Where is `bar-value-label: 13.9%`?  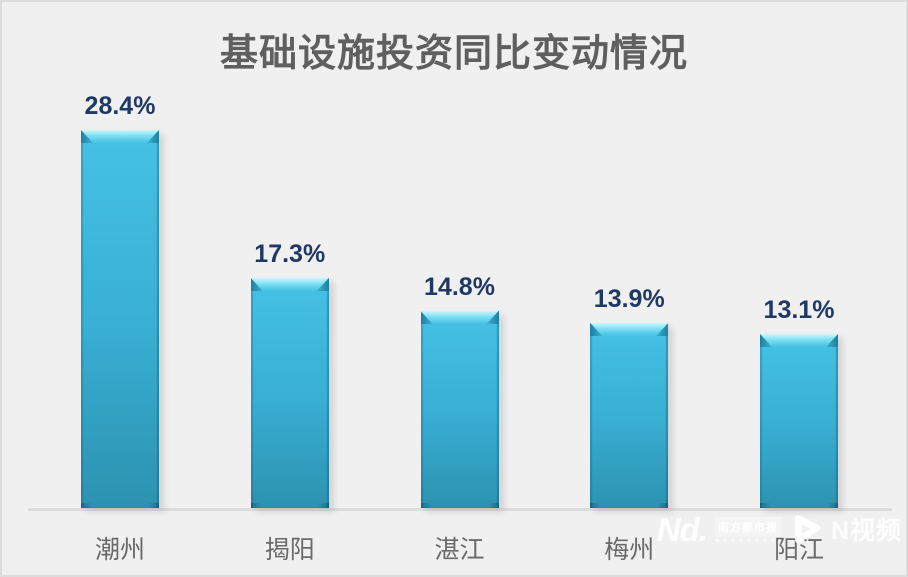 bar-value-label: 13.9% is located at coordinates (629, 299).